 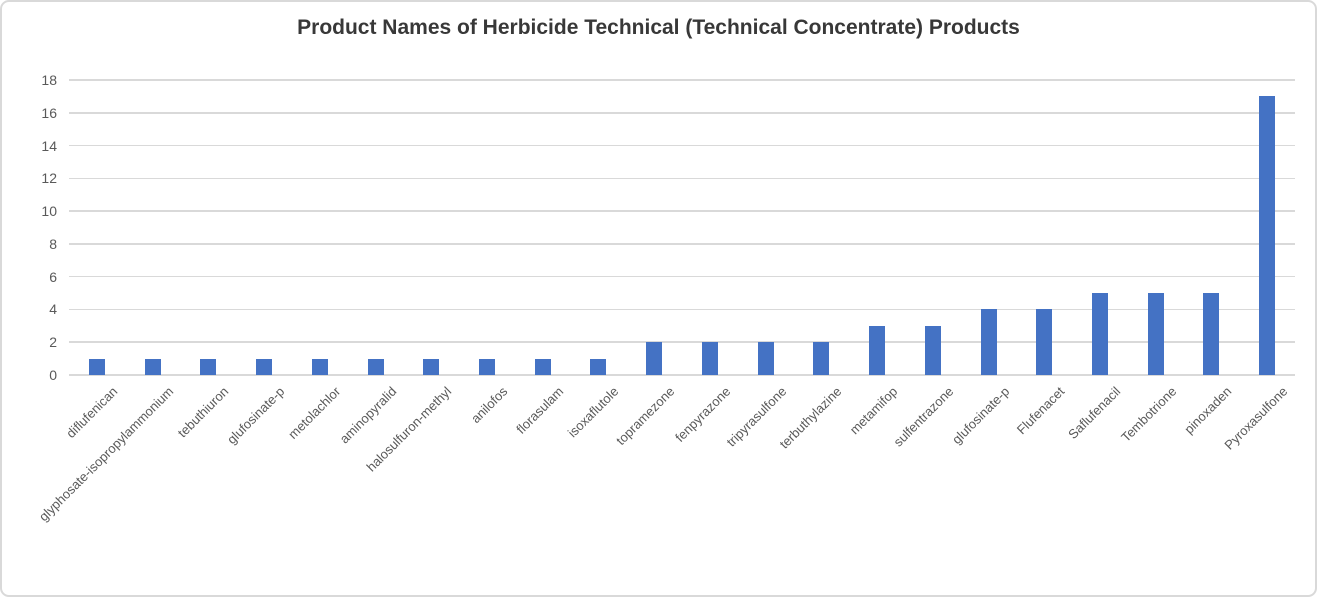 What do you see at coordinates (1099, 334) in the screenshot?
I see `bar-Saflufenacil` at bounding box center [1099, 334].